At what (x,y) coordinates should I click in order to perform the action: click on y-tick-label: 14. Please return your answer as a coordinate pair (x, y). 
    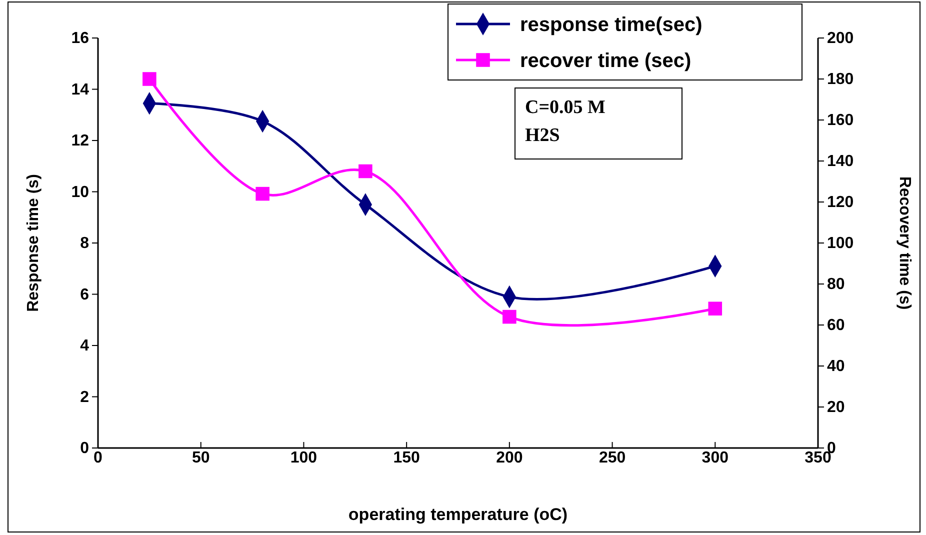
    Looking at the image, I should click on (80, 89).